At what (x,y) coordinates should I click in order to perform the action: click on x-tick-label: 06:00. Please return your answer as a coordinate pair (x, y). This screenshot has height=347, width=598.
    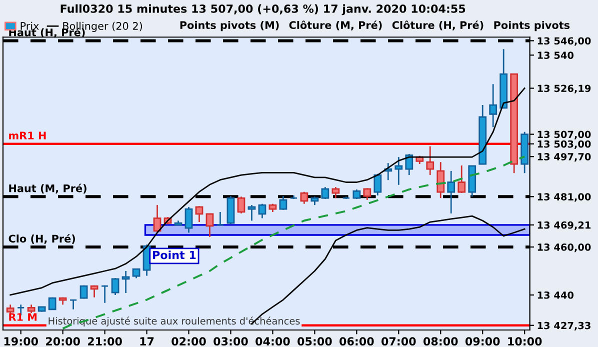
    Looking at the image, I should click on (357, 341).